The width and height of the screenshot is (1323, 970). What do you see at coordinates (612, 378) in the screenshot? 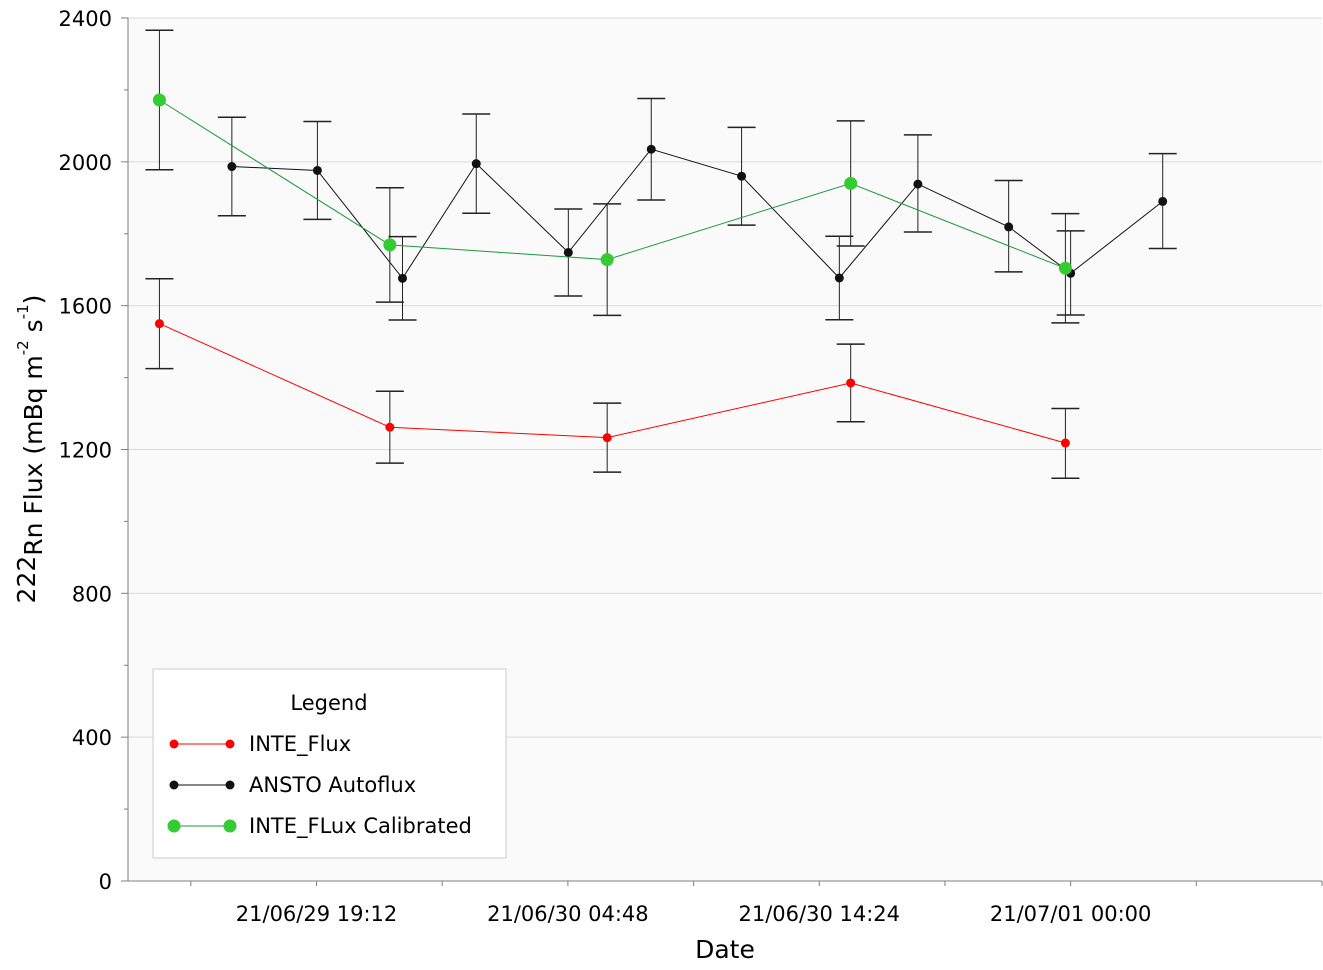
I see `series` at bounding box center [612, 378].